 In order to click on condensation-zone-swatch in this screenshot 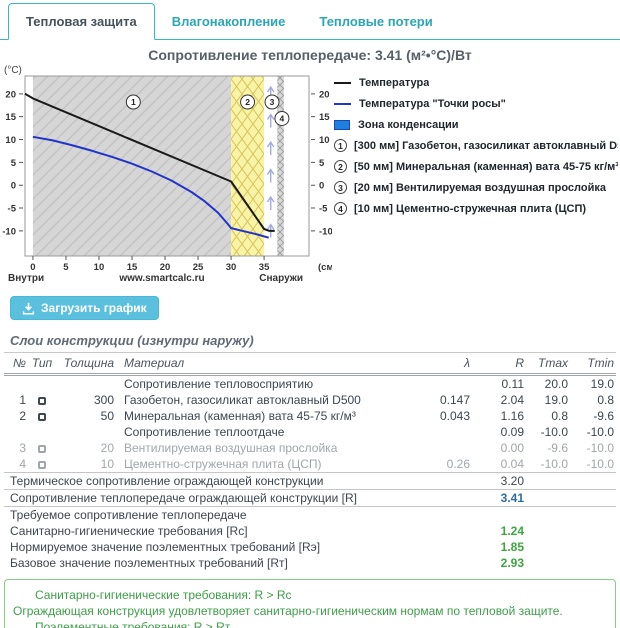, I will do `click(342, 124)`.